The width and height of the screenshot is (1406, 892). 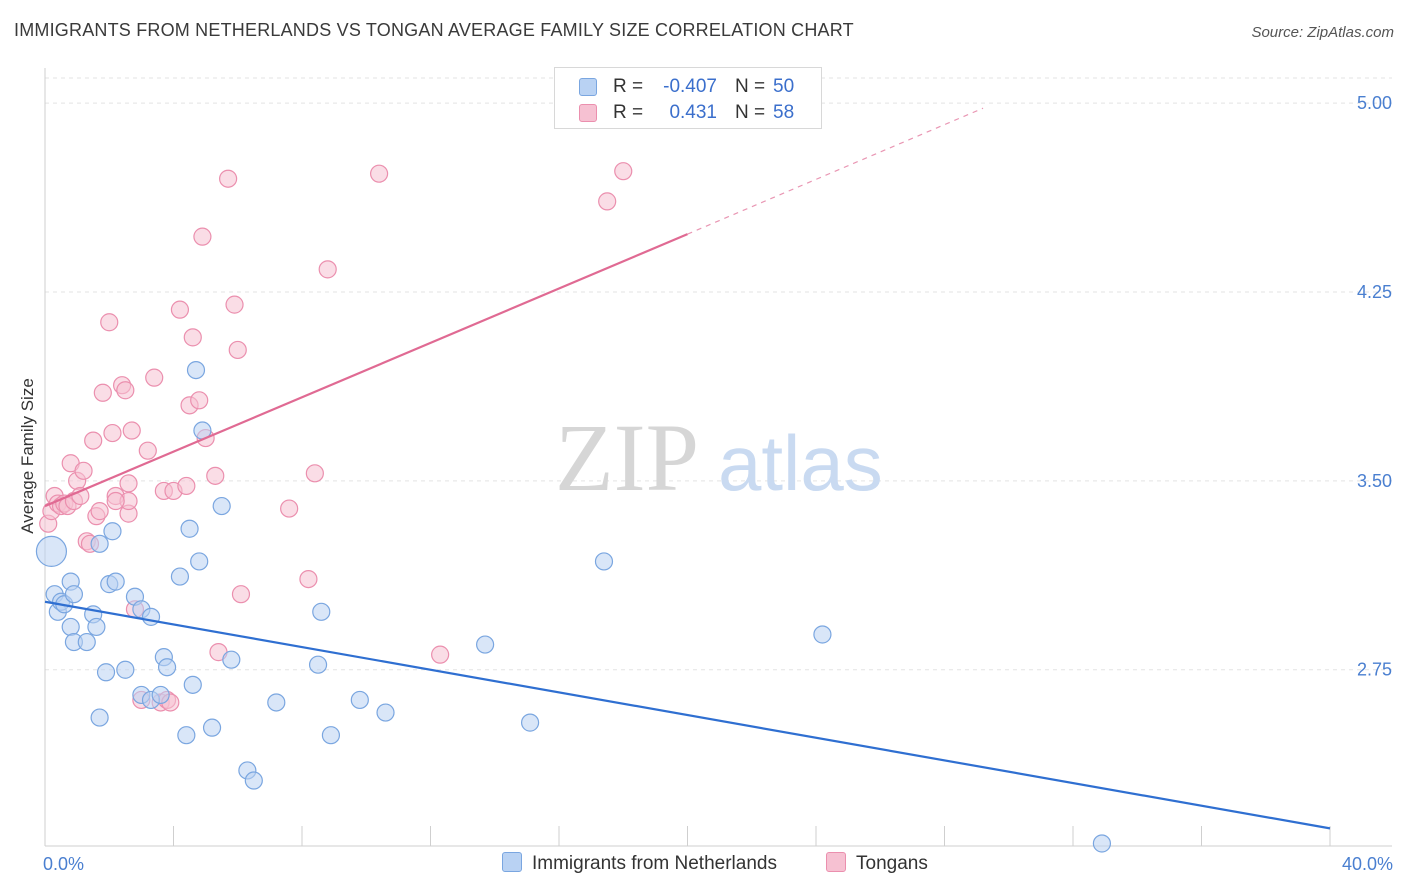 I want to click on y-tick-label: 5.00, so click(x=1374, y=103).